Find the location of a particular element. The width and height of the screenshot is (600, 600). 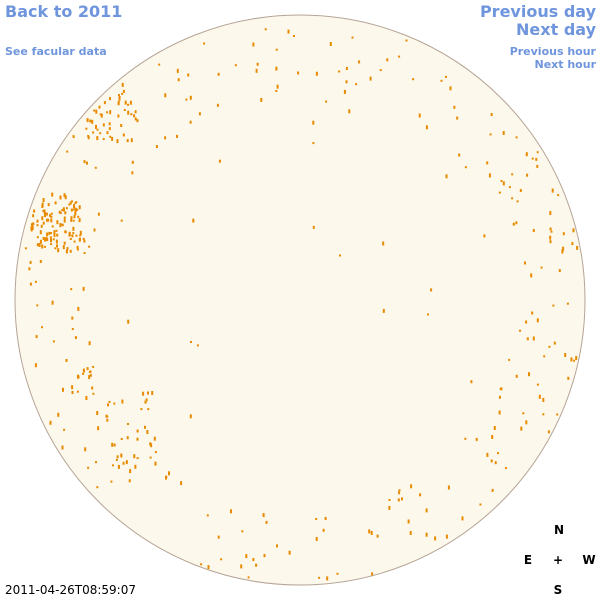

back-link: Back to 2011 is located at coordinates (64, 11).